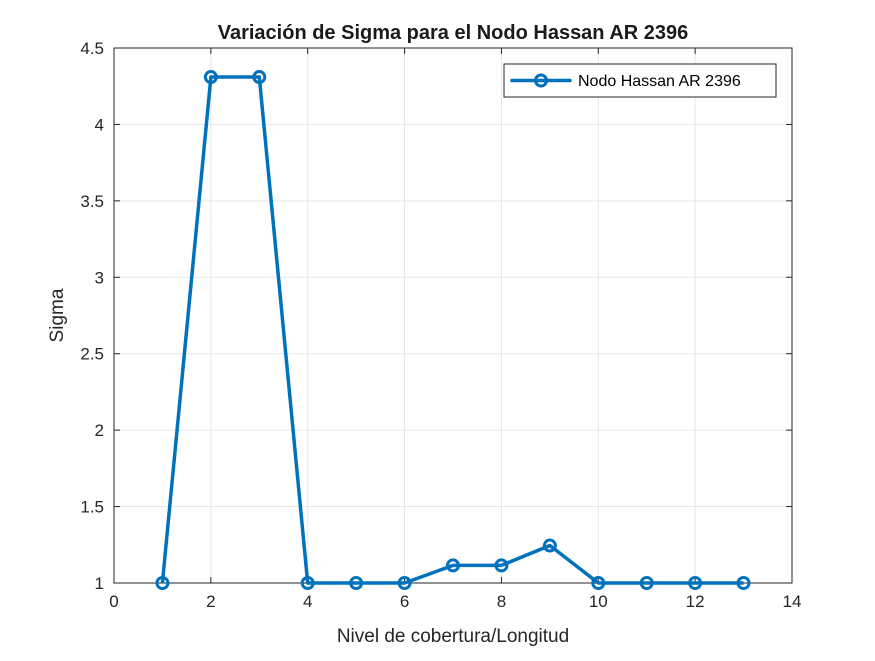 This screenshot has width=875, height=661. I want to click on y-tick-label: 2, so click(99, 430).